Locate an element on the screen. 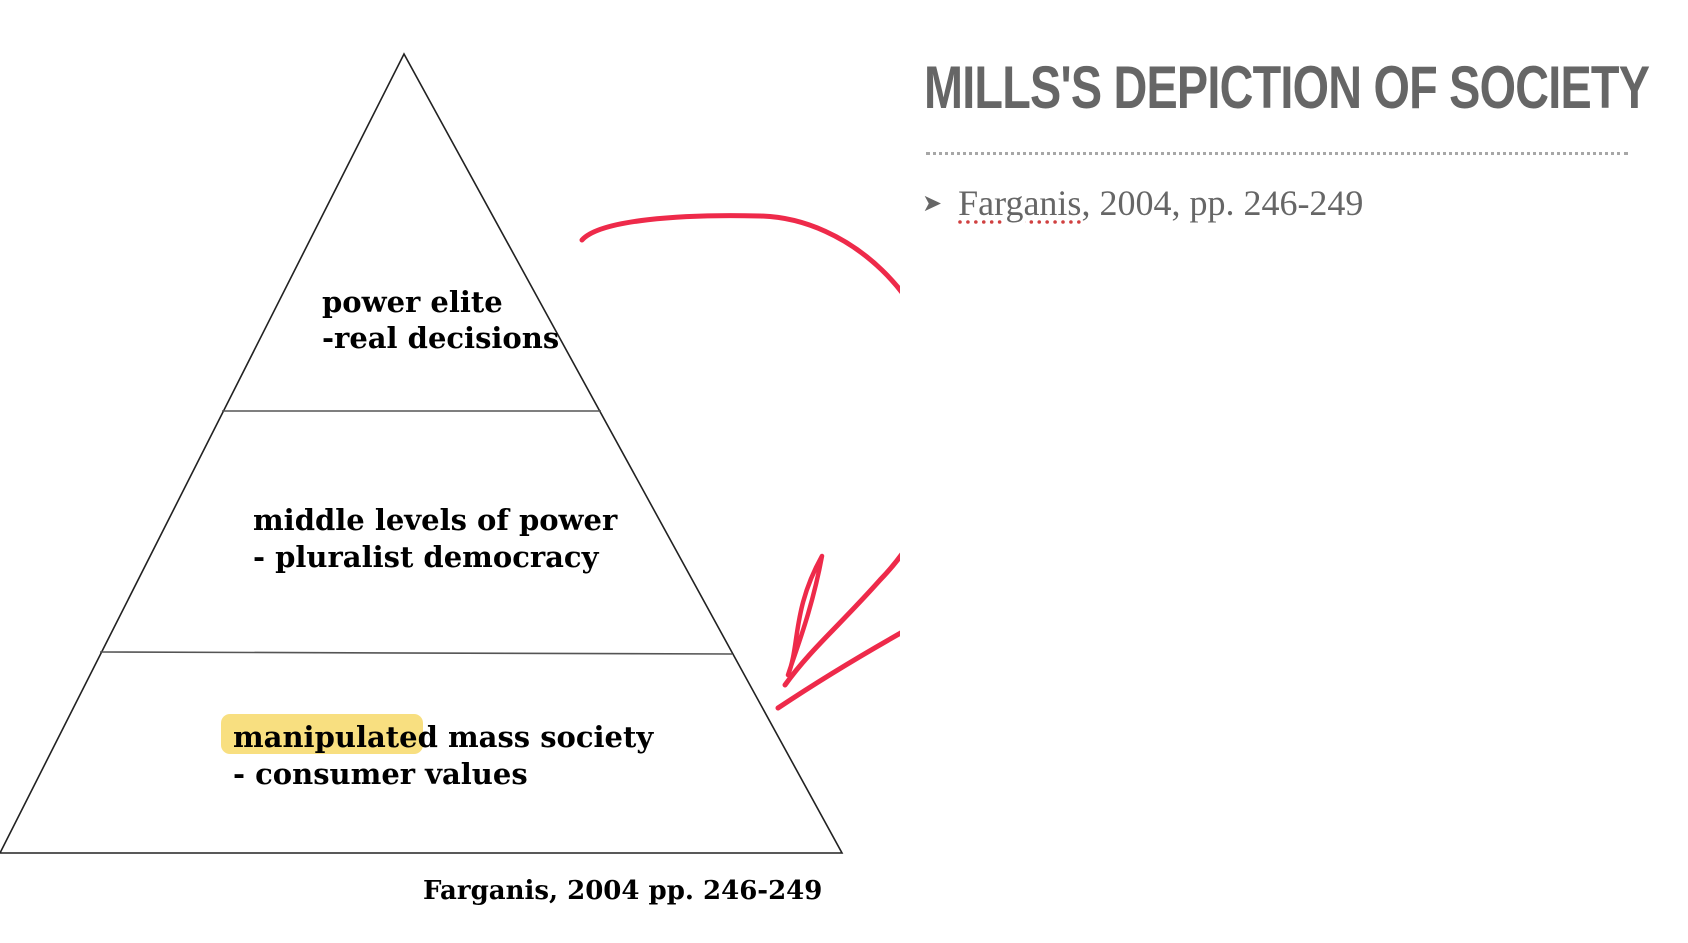 The height and width of the screenshot is (943, 1688). highlight-marker is located at coordinates (322, 734).